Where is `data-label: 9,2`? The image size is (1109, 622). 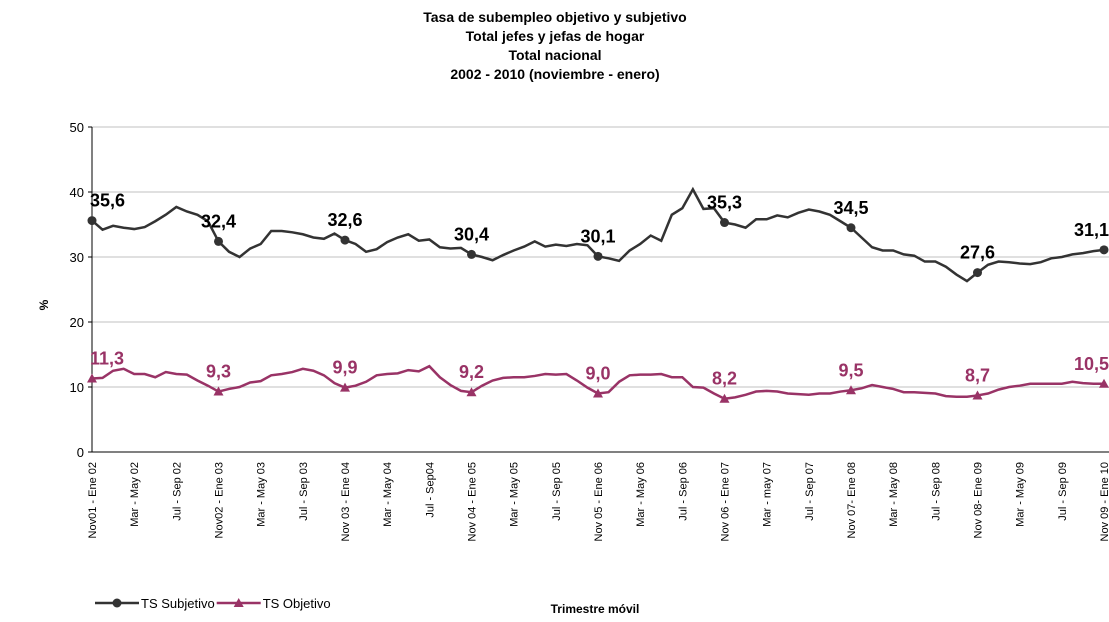
data-label: 9,2 is located at coordinates (471, 372).